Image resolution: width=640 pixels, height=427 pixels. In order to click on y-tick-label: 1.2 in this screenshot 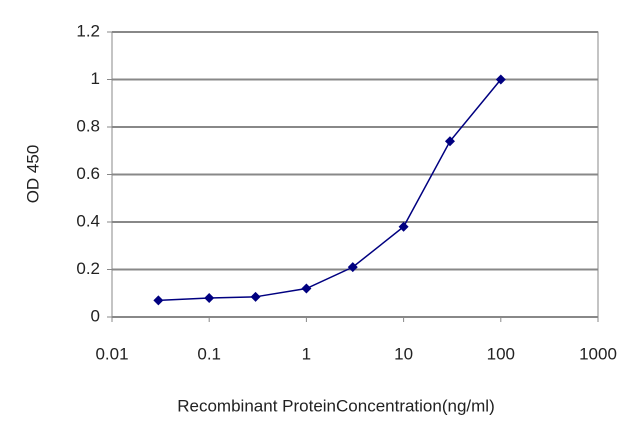, I will do `click(88, 30)`.